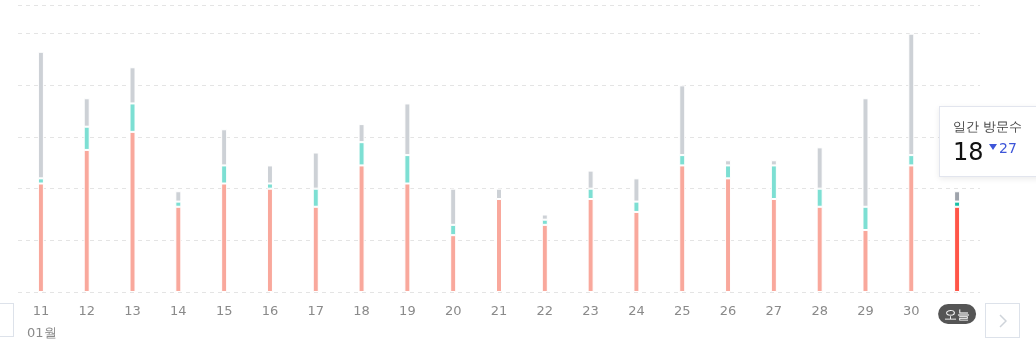 Image resolution: width=1036 pixels, height=343 pixels. Describe the element at coordinates (178, 310) in the screenshot. I see `x-tick-label: 14` at that location.